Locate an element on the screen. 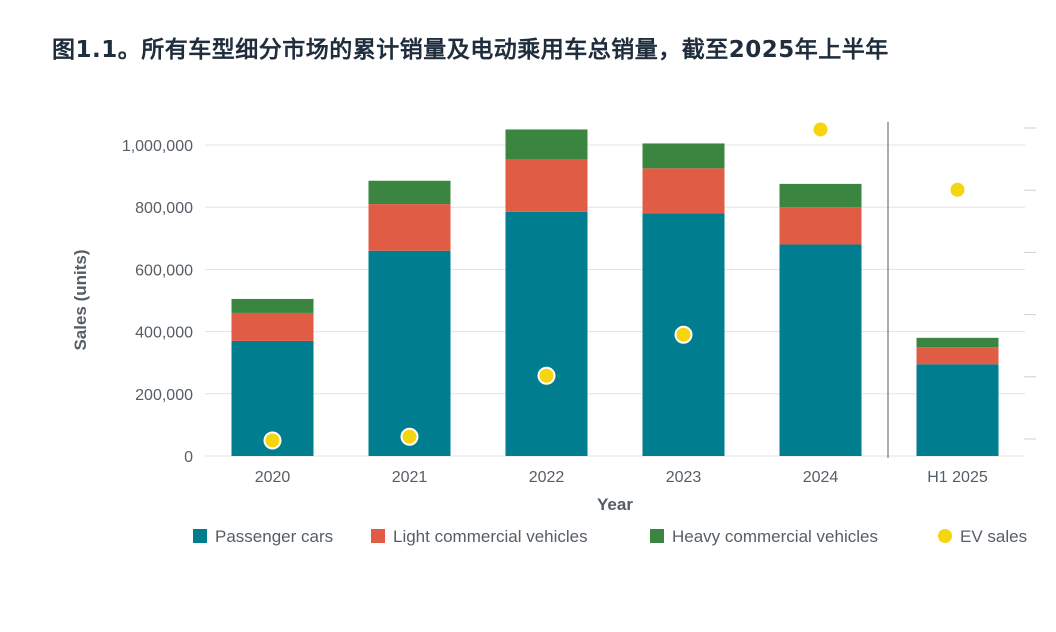 This screenshot has width=1056, height=632. y-axis-title: Sales (units) is located at coordinates (80, 299).